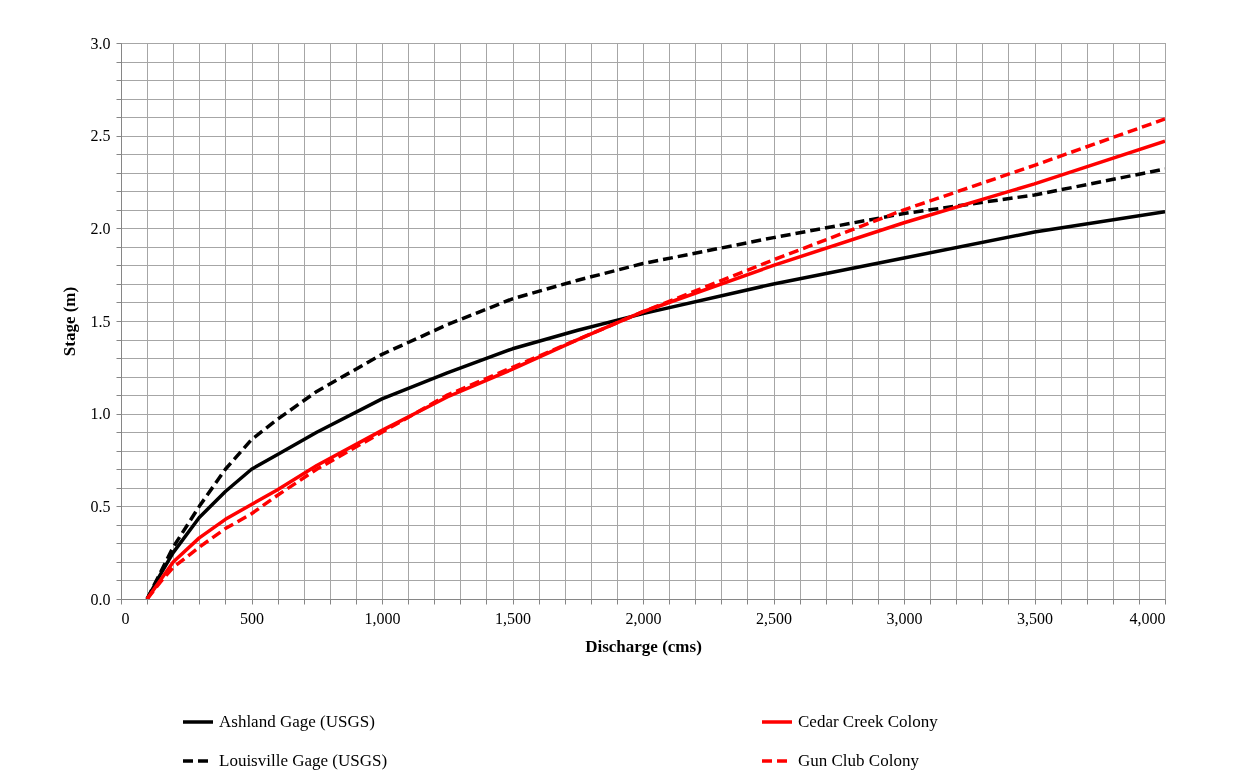 This screenshot has height=784, width=1245. I want to click on legend-label: Gun Club Colony, so click(859, 760).